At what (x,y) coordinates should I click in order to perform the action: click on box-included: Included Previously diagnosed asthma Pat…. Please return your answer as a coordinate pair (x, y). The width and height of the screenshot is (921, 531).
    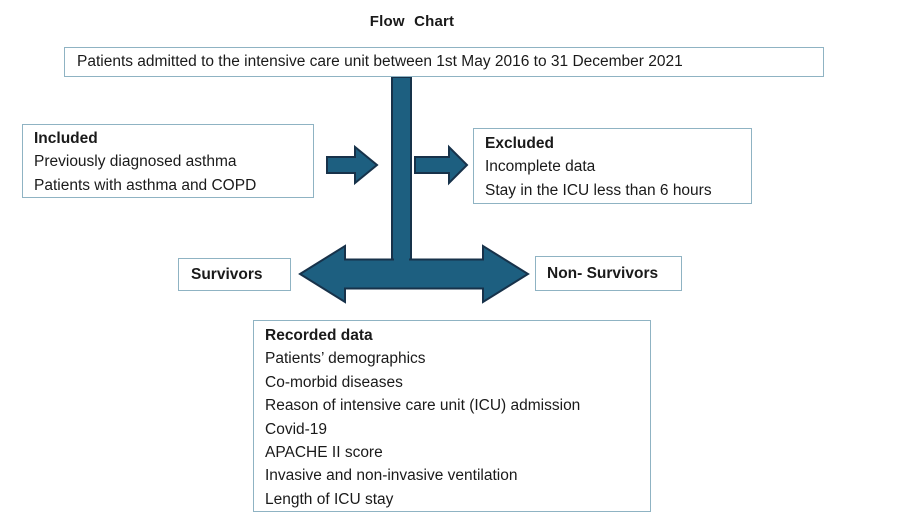
    Looking at the image, I should click on (168, 161).